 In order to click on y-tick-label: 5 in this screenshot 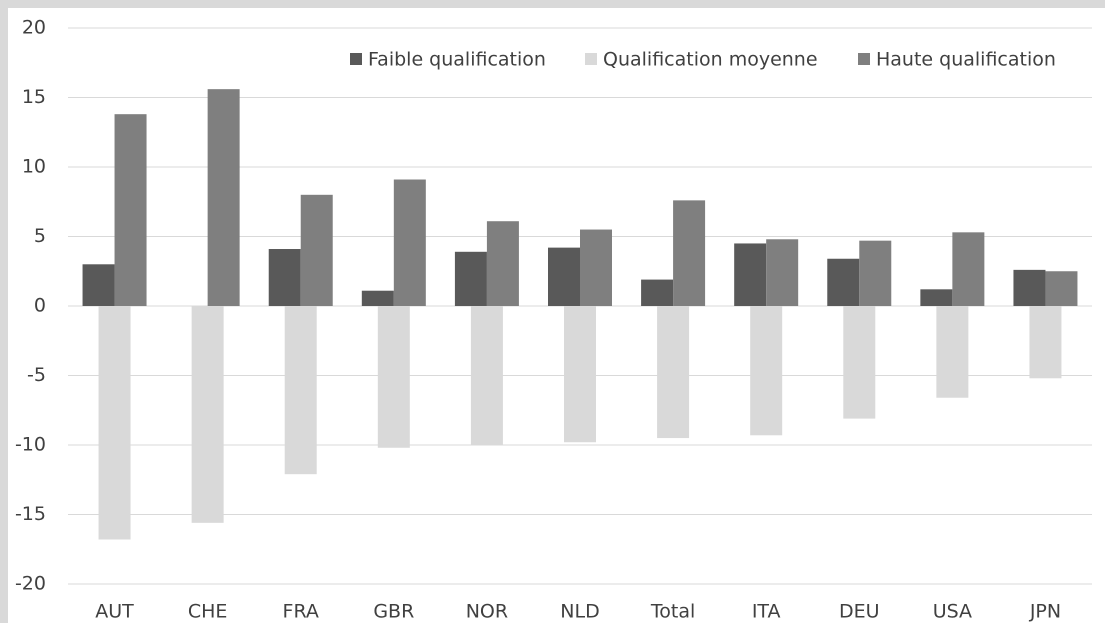, I will do `click(40, 236)`.